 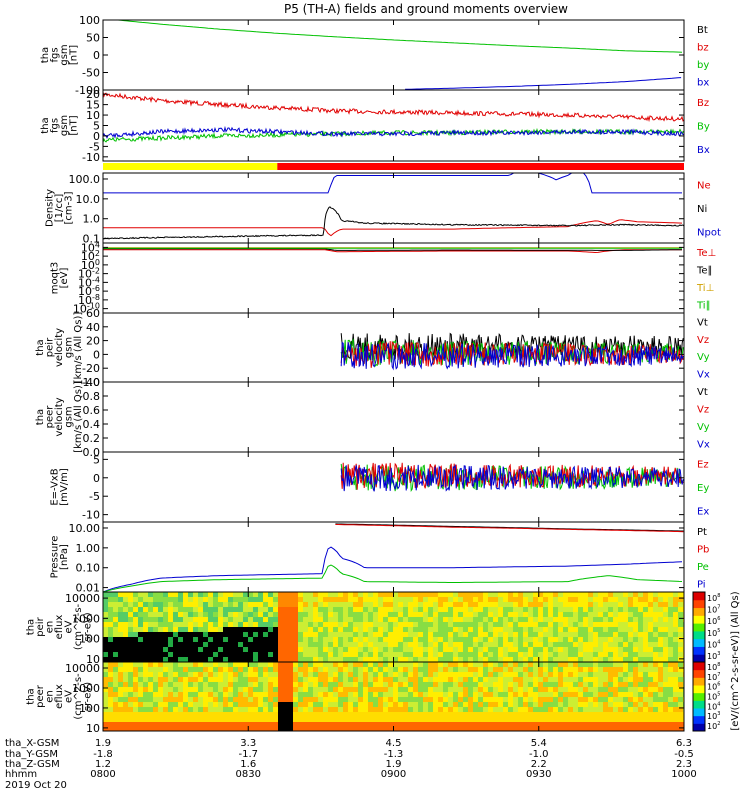 I want to click on y-axis-label: [nT], so click(x=73, y=55).